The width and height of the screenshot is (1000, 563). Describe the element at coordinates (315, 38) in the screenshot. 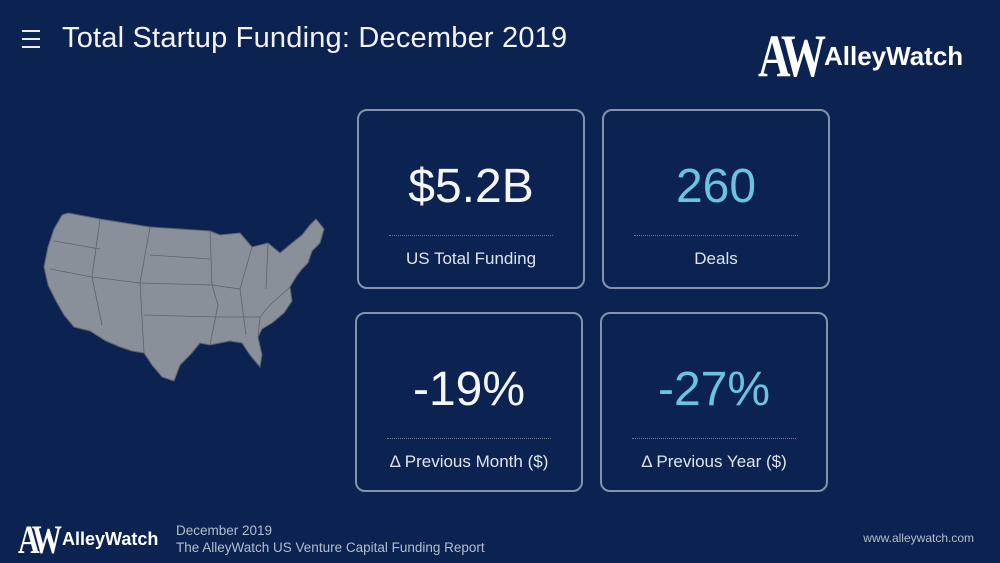

I see `page-title: Total Startup Funding: December 2019` at that location.